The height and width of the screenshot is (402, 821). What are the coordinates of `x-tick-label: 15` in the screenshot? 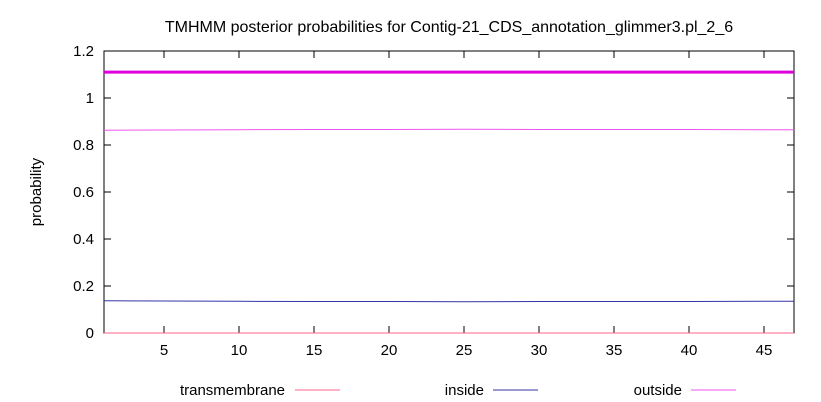 It's located at (314, 350).